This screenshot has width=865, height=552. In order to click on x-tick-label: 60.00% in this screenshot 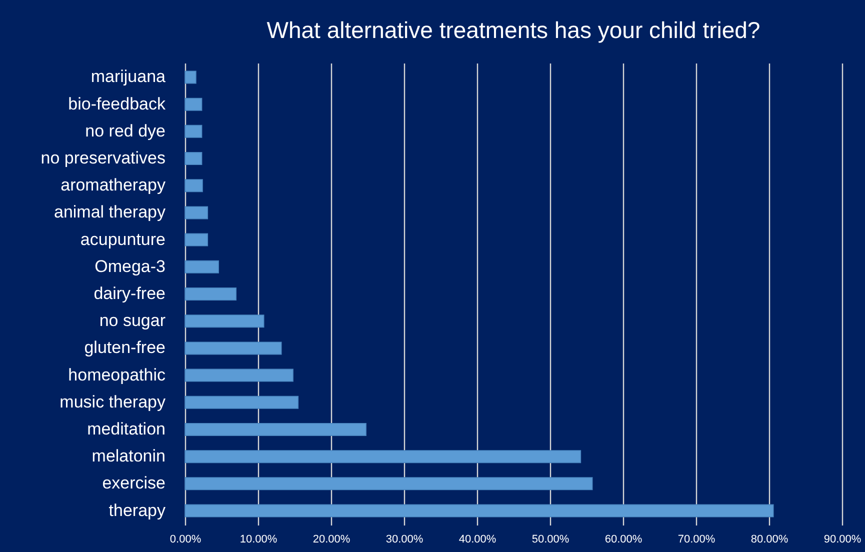, I will do `click(623, 540)`.